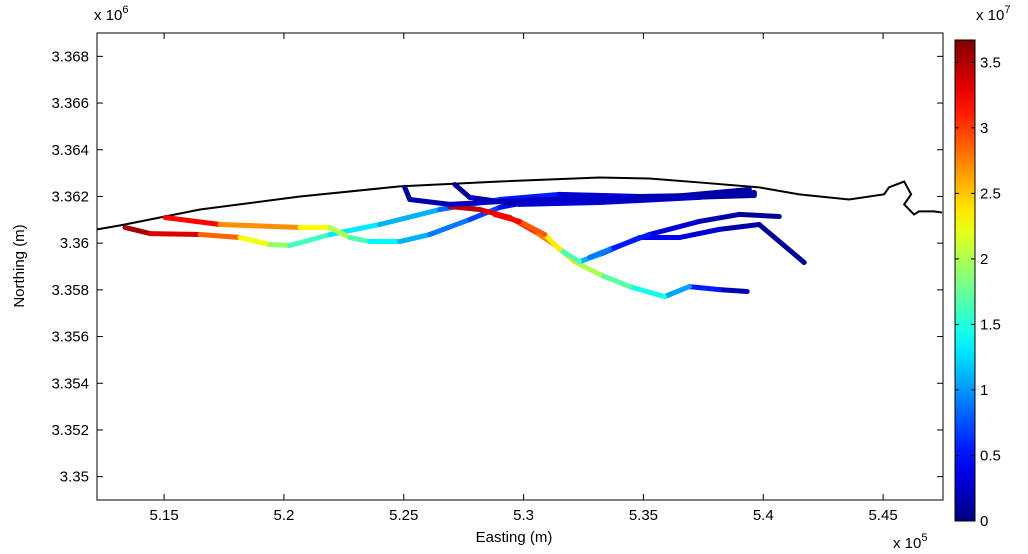 This screenshot has height=554, width=1028. Describe the element at coordinates (984, 259) in the screenshot. I see `colorbar-tick-label: 2` at that location.